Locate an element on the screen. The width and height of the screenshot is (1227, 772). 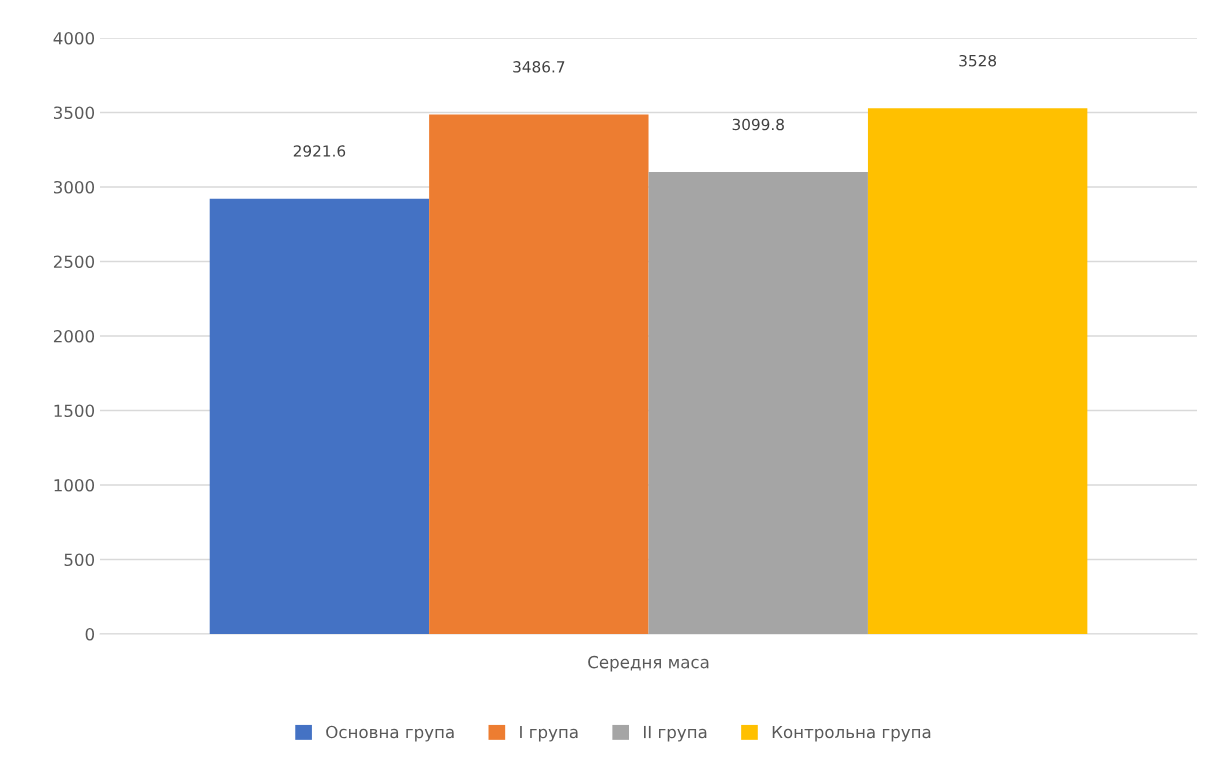
y-tick-label: 0 is located at coordinates (90, 634).